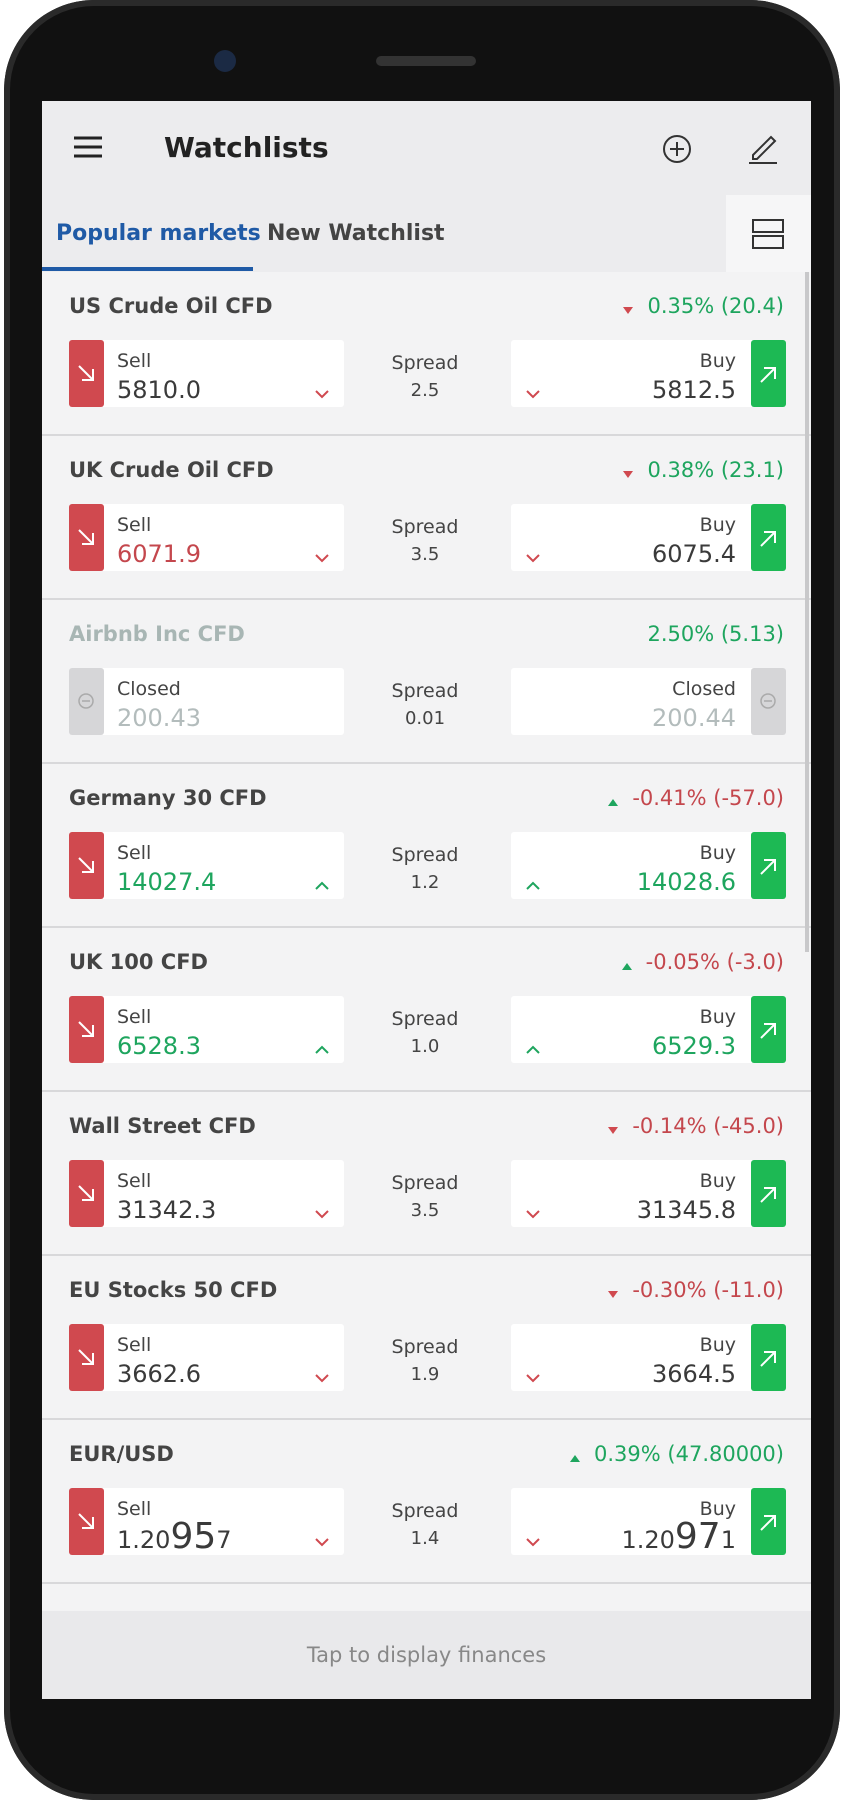 The width and height of the screenshot is (844, 1800). Describe the element at coordinates (206, 865) in the screenshot. I see `sell-box: Sell 14027.4` at that location.